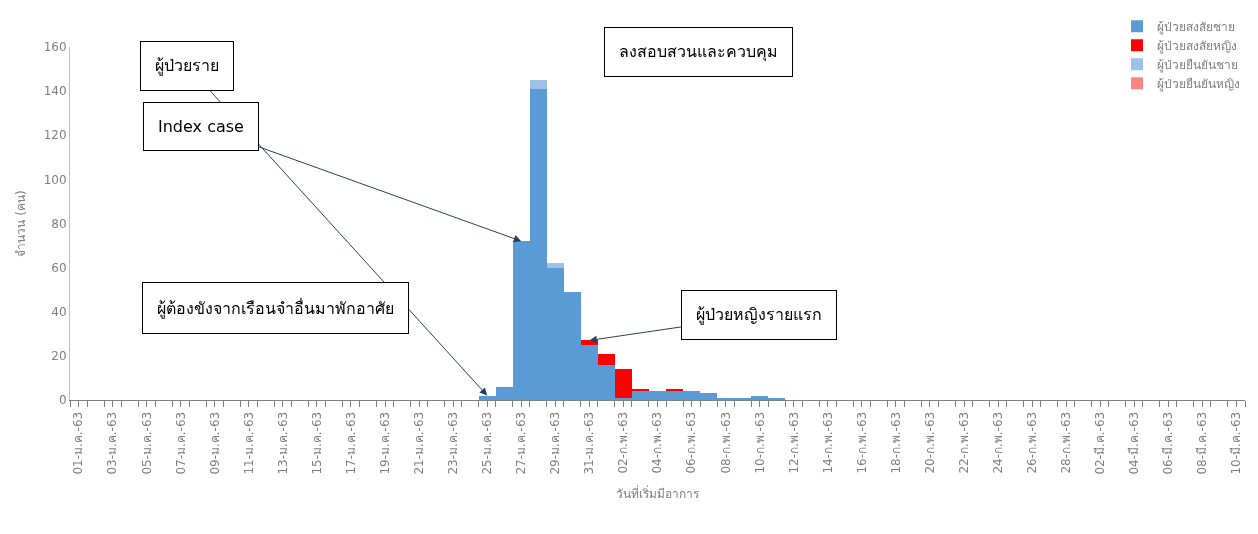  What do you see at coordinates (384, 443) in the screenshot?
I see `x-tick-label: 19-ม.ค.-63` at bounding box center [384, 443].